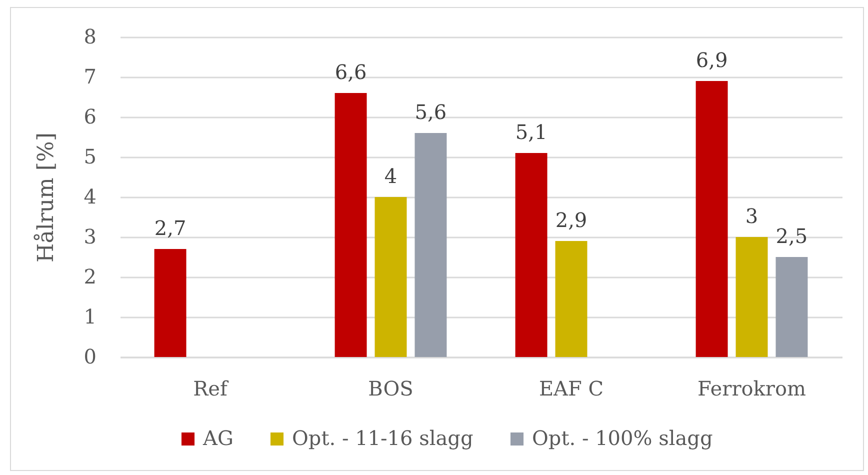 Image resolution: width=868 pixels, height=475 pixels. What do you see at coordinates (430, 112) in the screenshot?
I see `data-label: 5,6` at bounding box center [430, 112].